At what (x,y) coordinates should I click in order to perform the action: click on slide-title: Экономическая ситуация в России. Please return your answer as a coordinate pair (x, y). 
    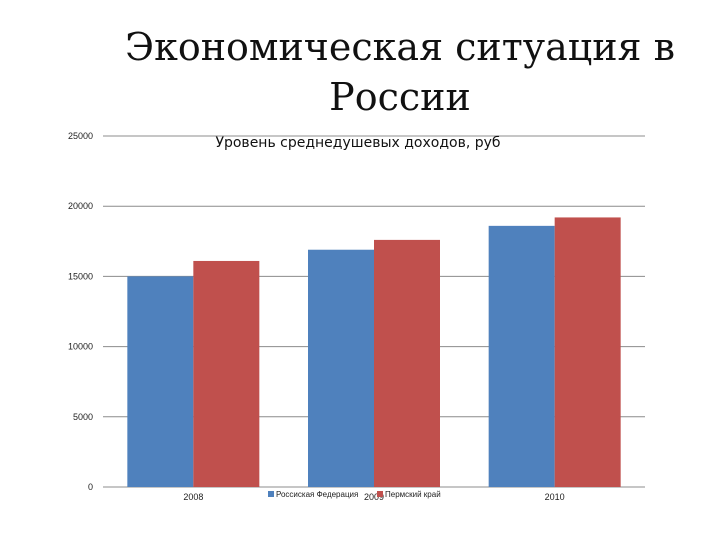
    Looking at the image, I should click on (400, 72).